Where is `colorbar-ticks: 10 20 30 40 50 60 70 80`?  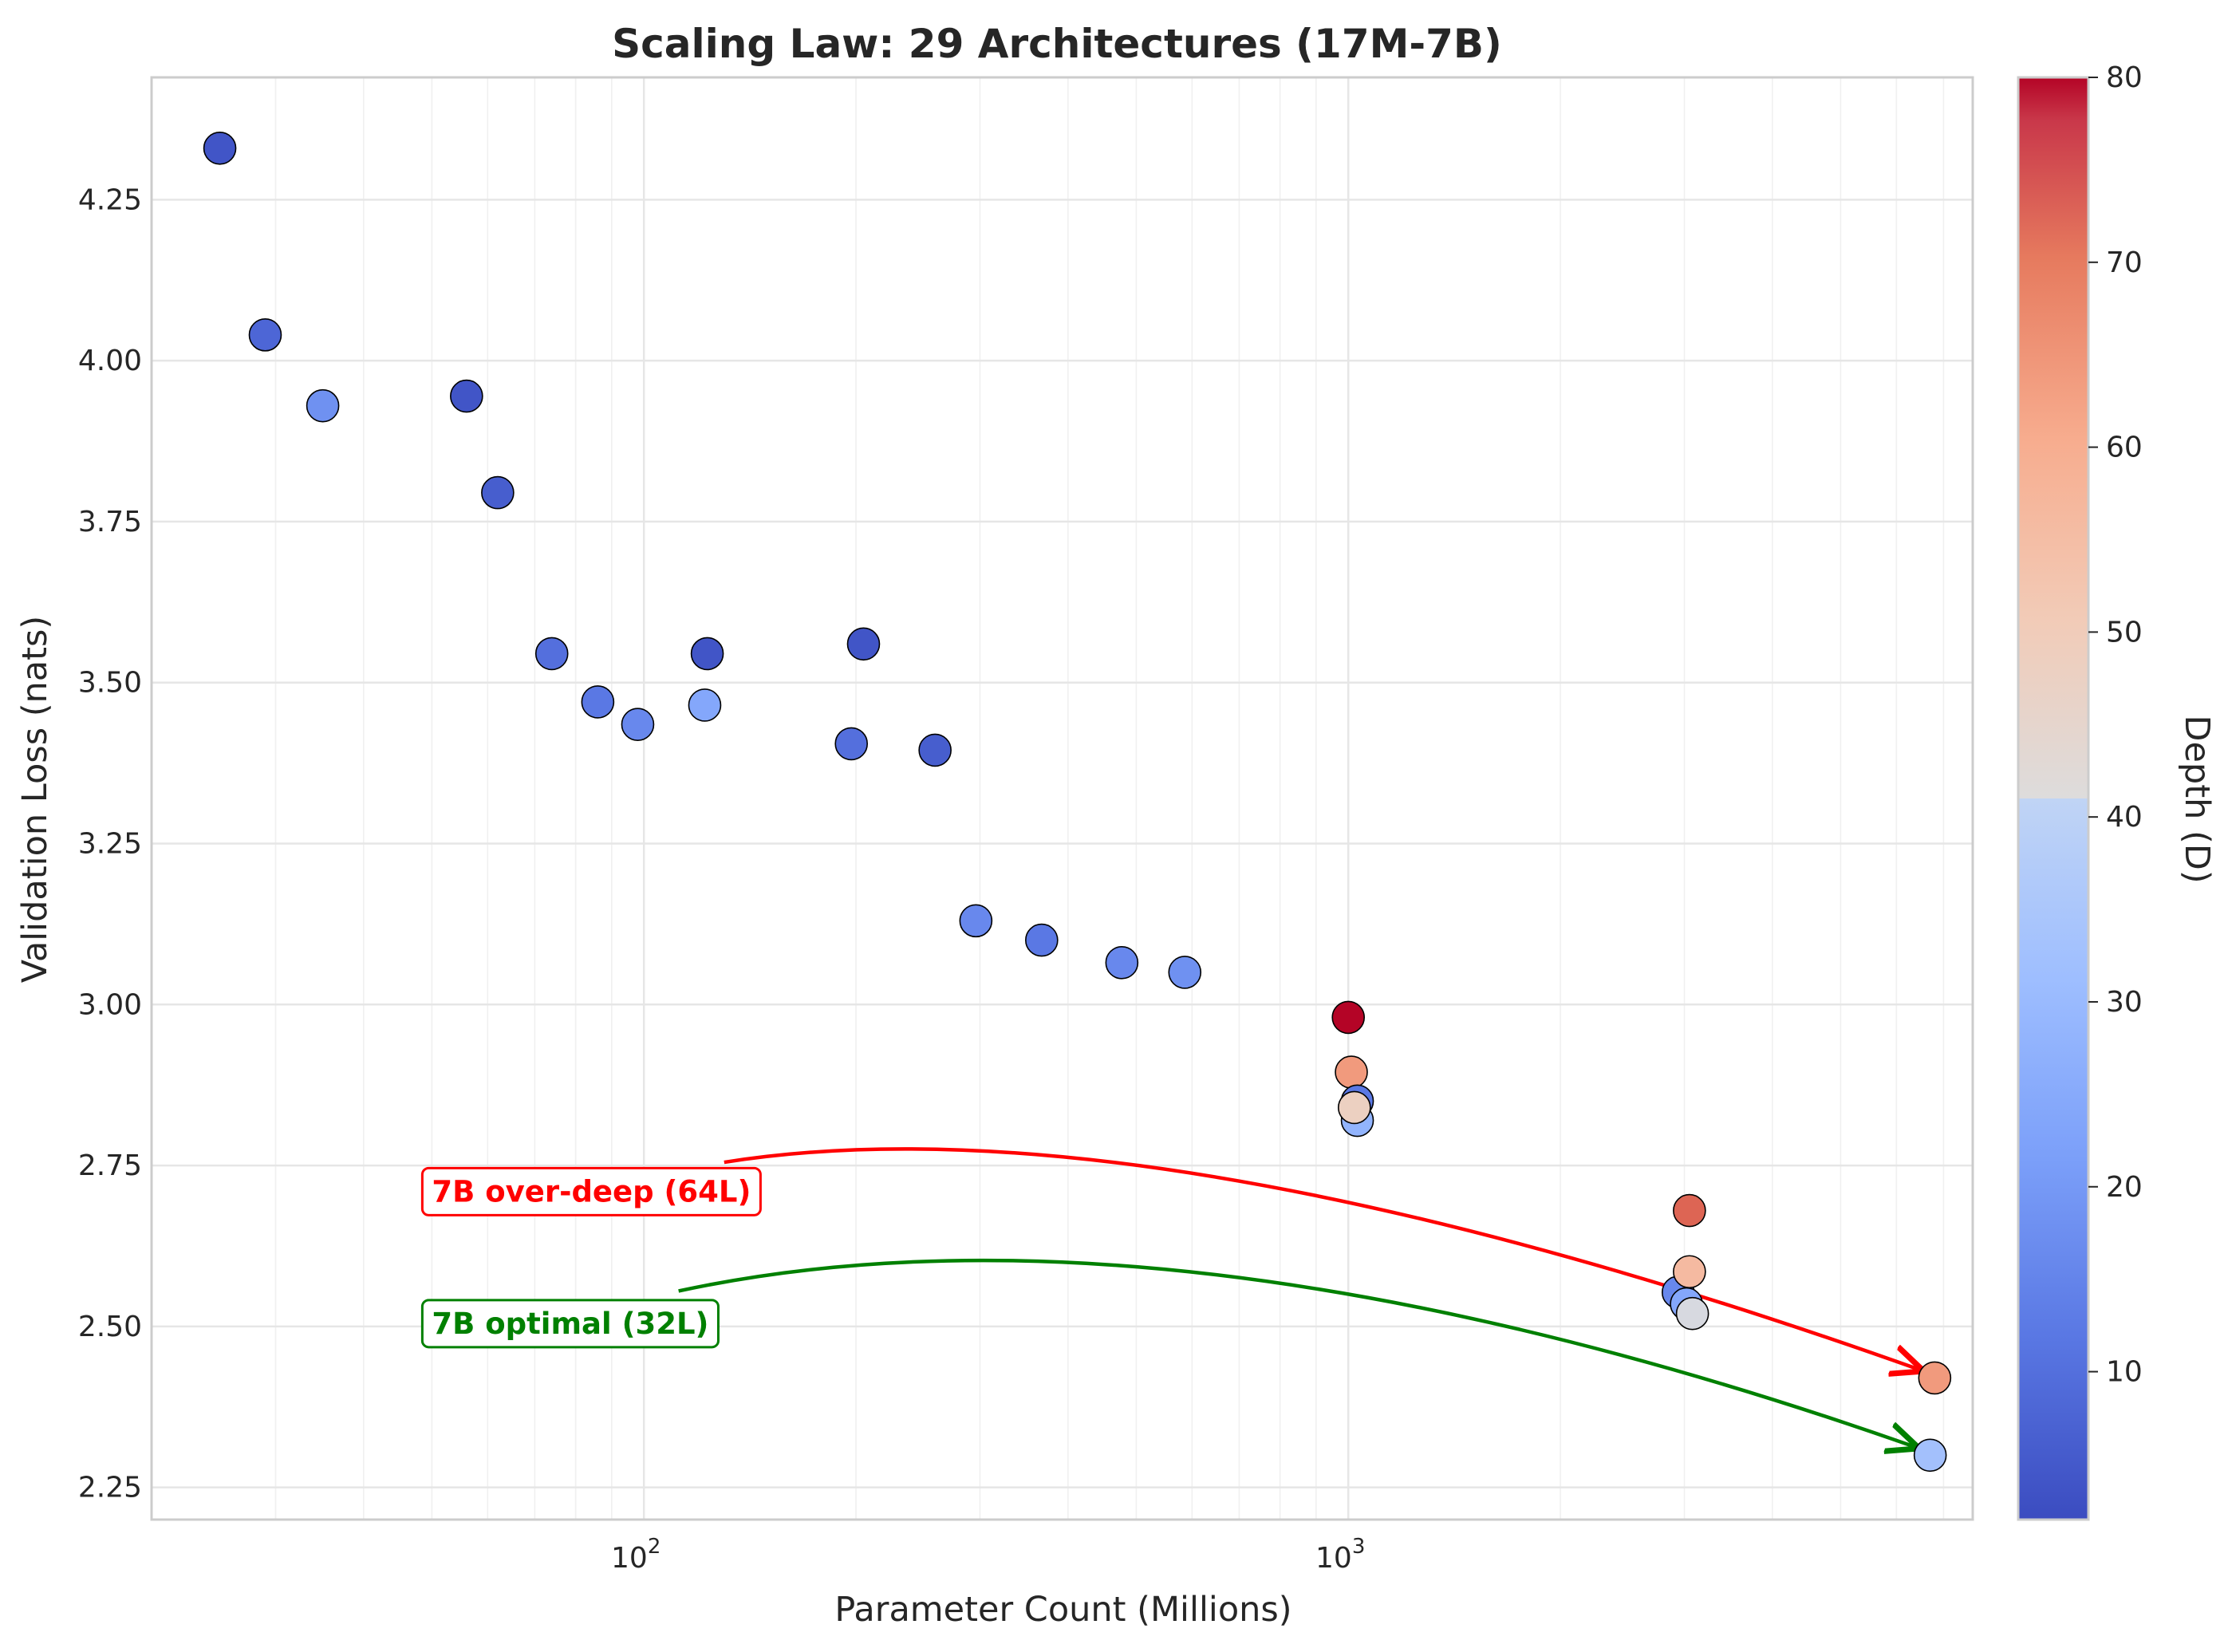
colorbar-ticks: 10 20 30 40 50 60 70 80 is located at coordinates (2115, 725).